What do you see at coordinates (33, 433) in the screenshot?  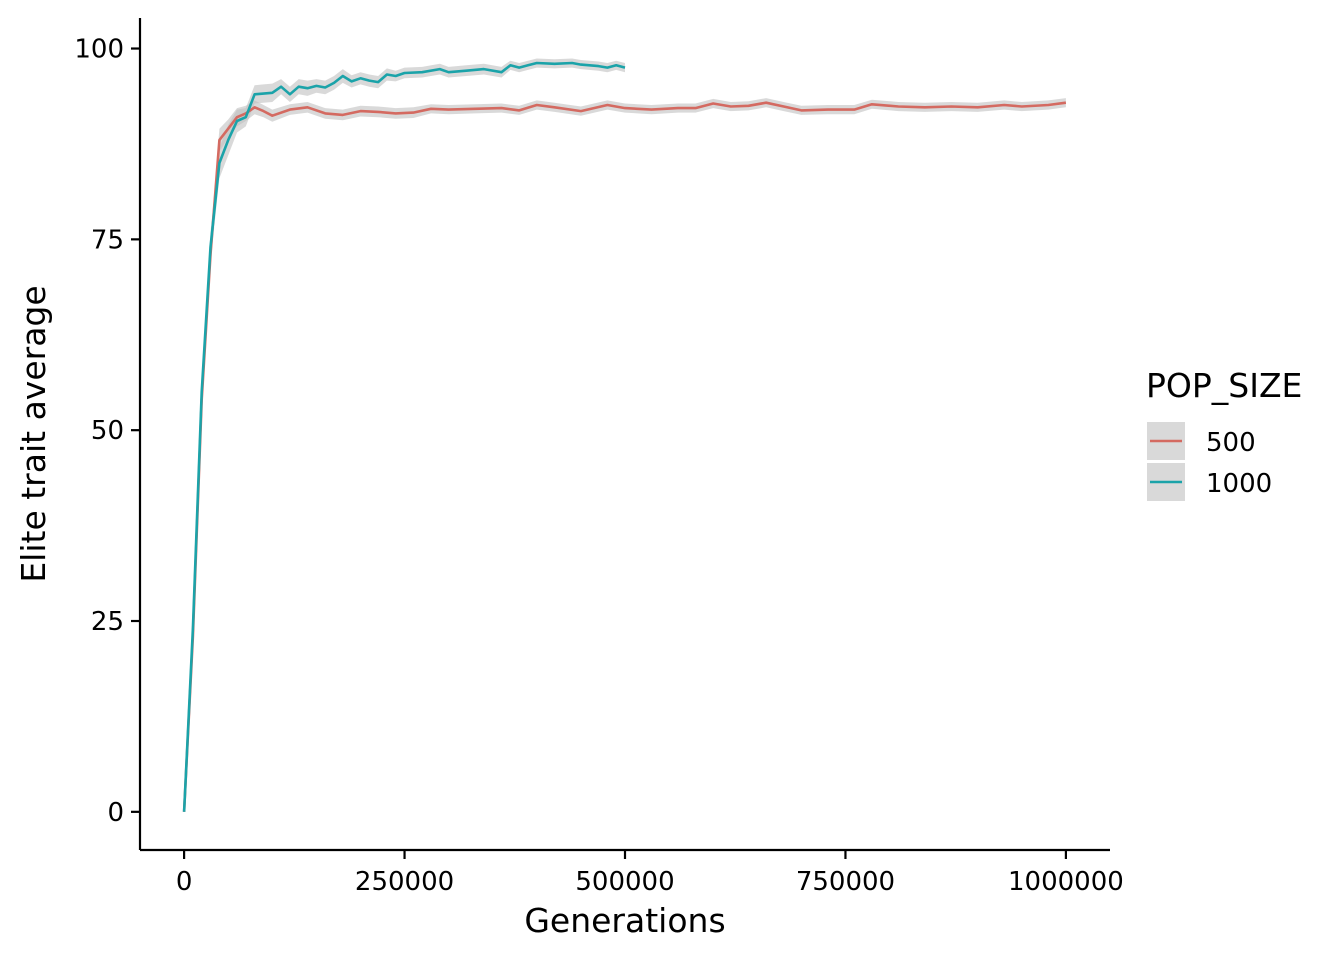 I see `y-axis-title: Elite trait average` at bounding box center [33, 433].